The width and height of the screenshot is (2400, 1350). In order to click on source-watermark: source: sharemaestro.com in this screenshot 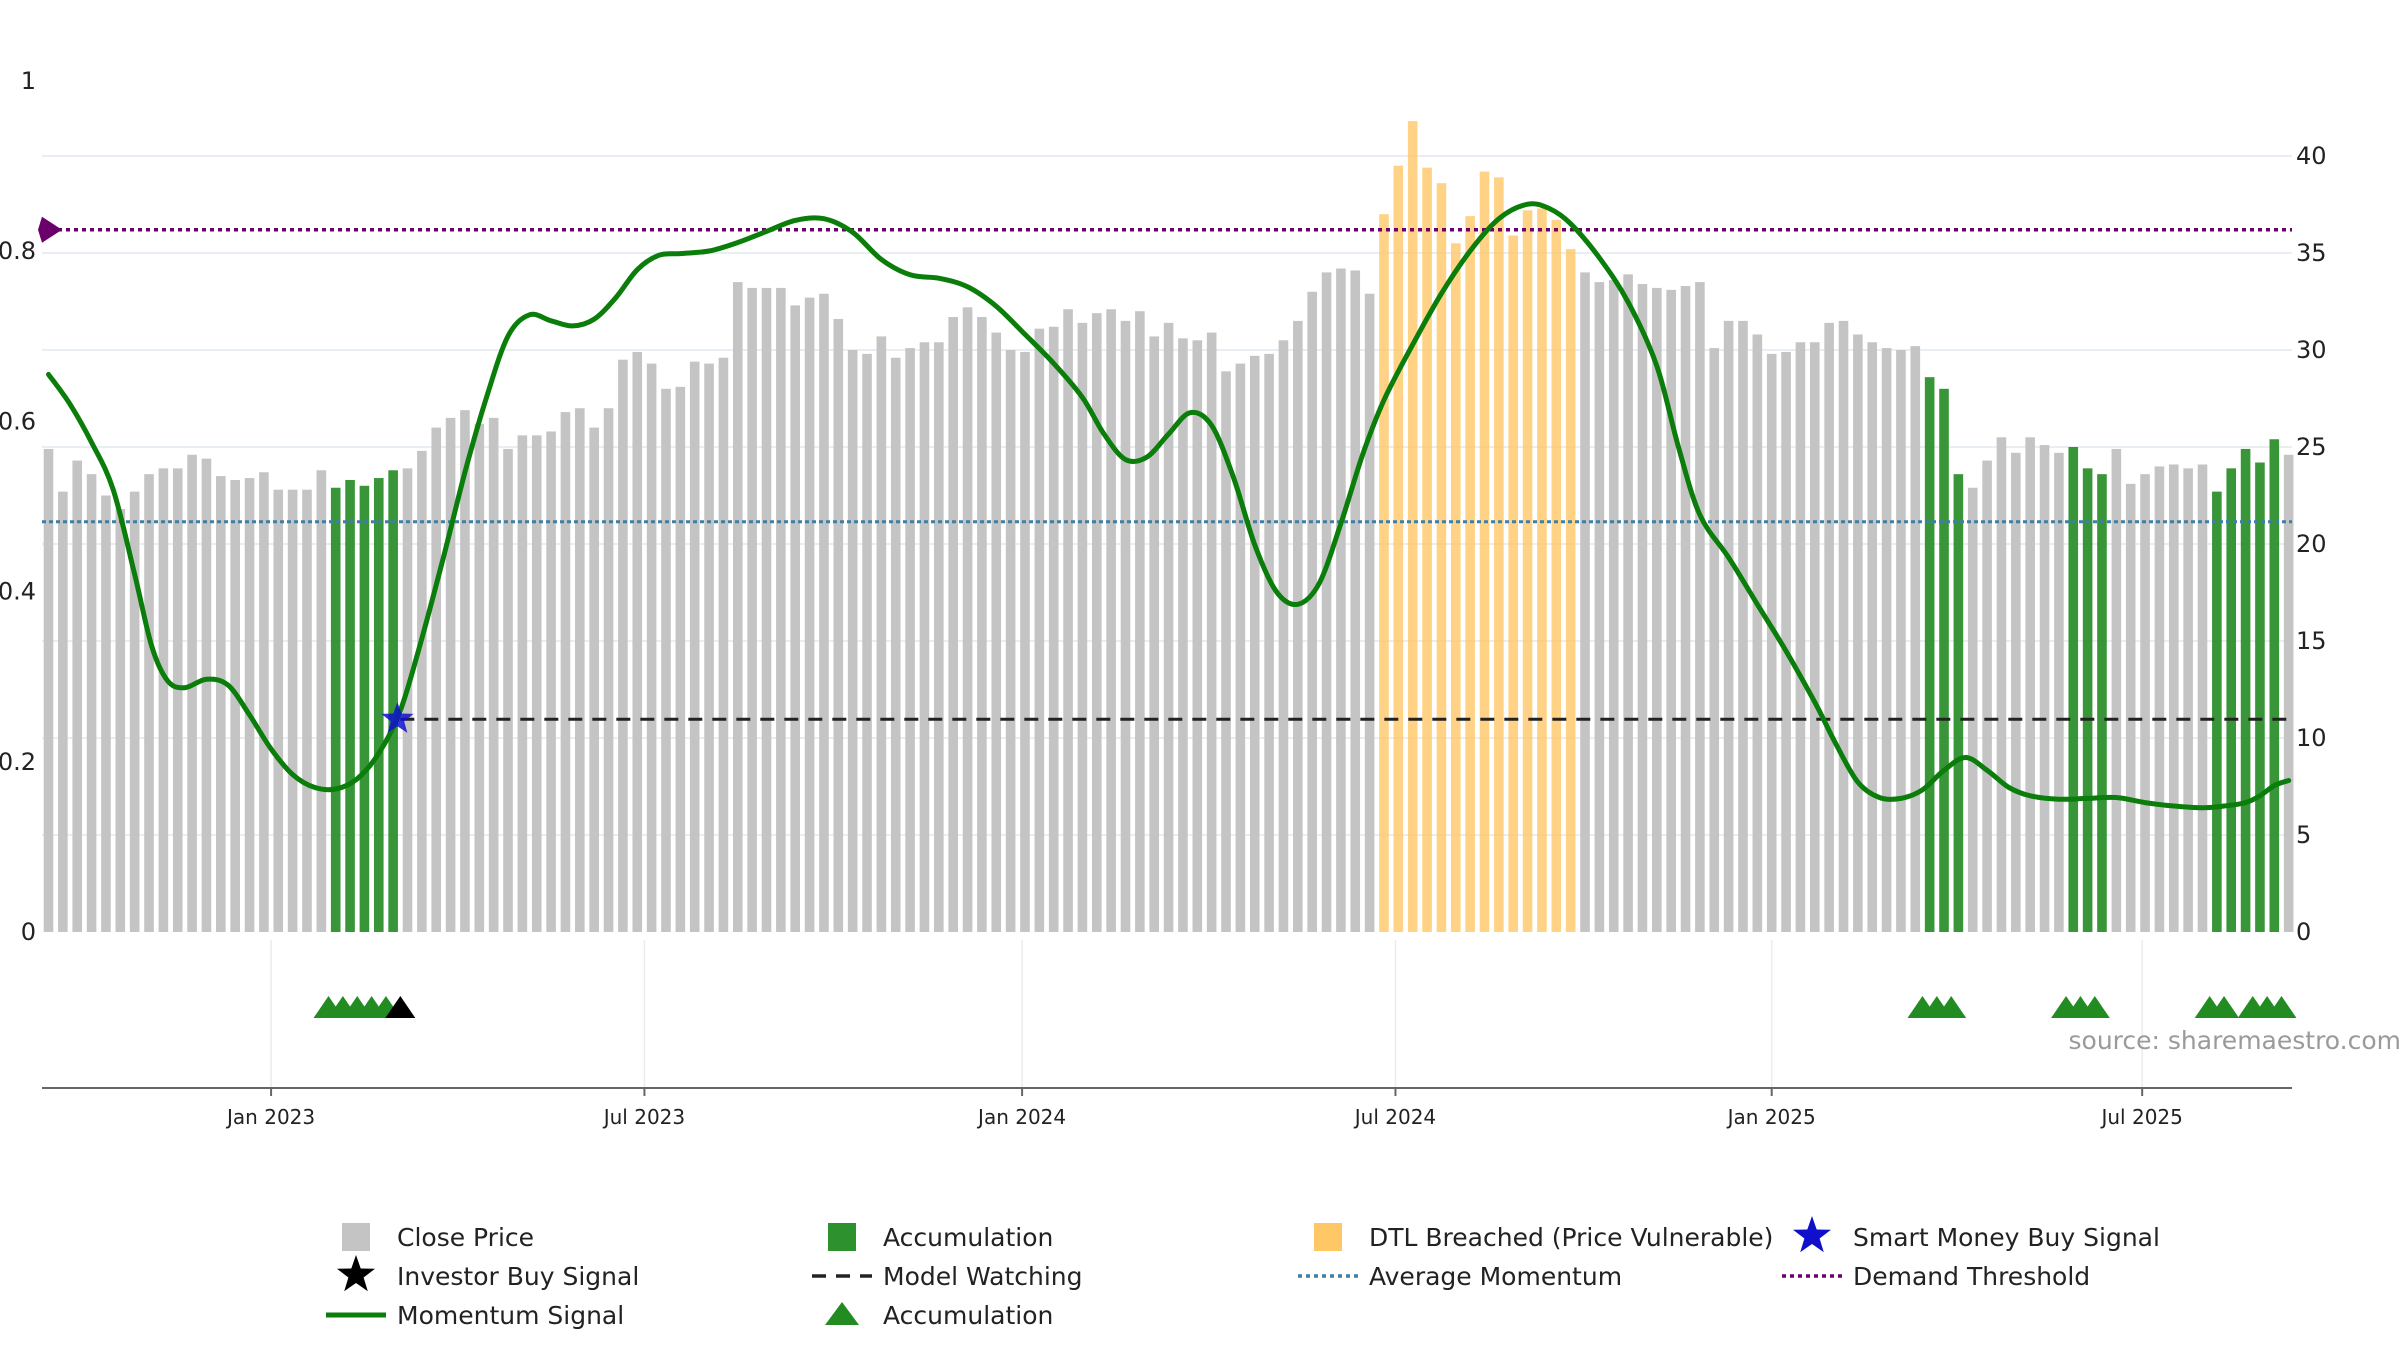, I will do `click(2234, 1040)`.